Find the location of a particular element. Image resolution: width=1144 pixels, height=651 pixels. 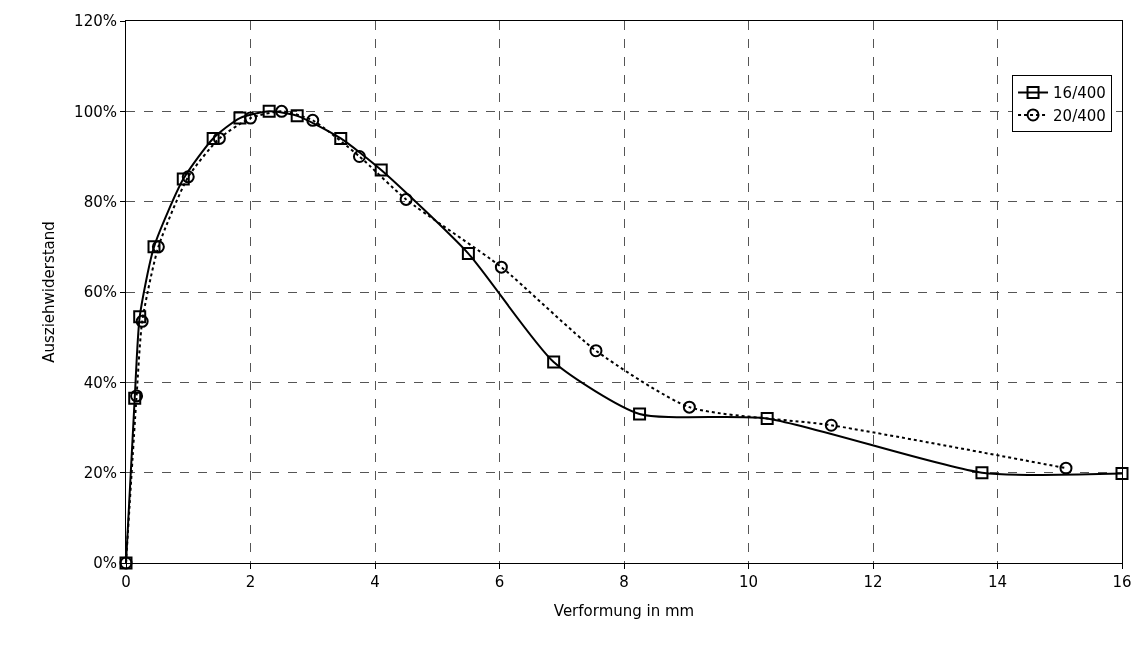

x-axis-title: Verformung in mm is located at coordinates (624, 611).